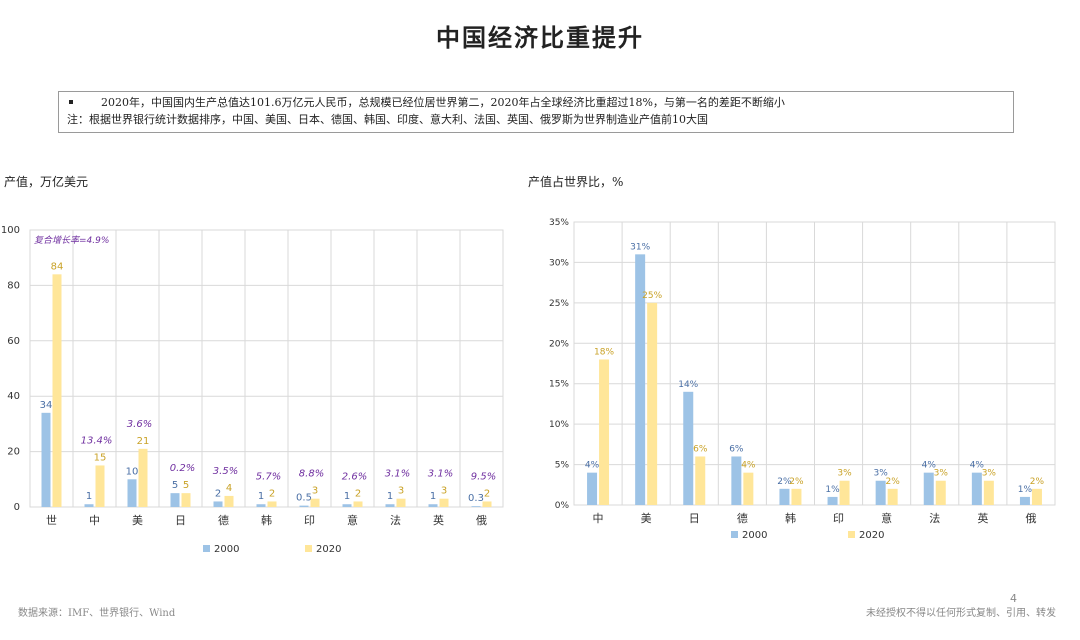  Describe the element at coordinates (483, 476) in the screenshot. I see `growth-rate-label: 9.5%` at that location.